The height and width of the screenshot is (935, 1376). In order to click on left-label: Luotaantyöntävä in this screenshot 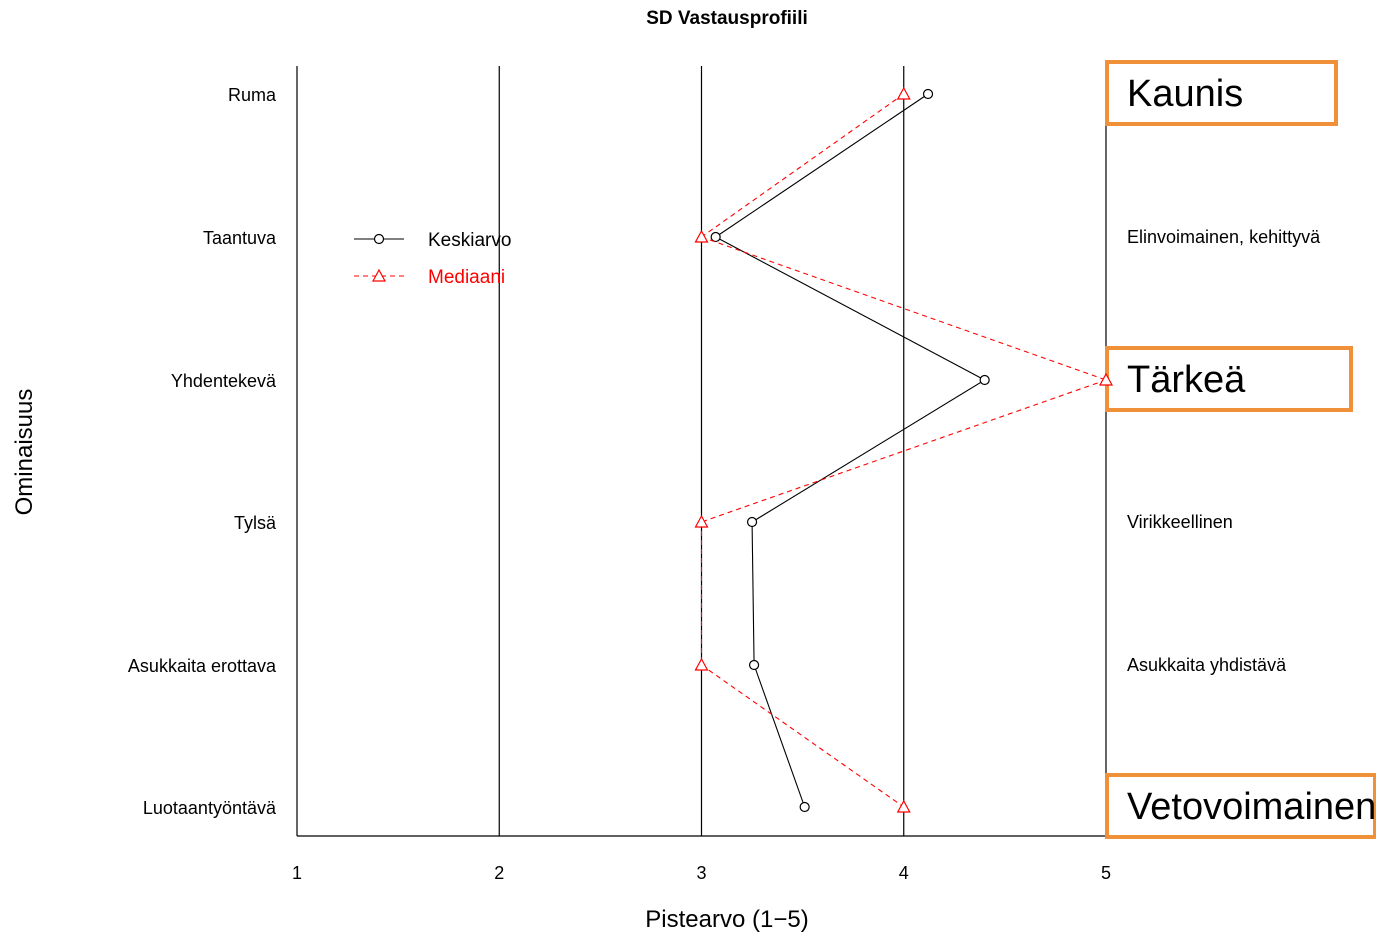, I will do `click(210, 808)`.